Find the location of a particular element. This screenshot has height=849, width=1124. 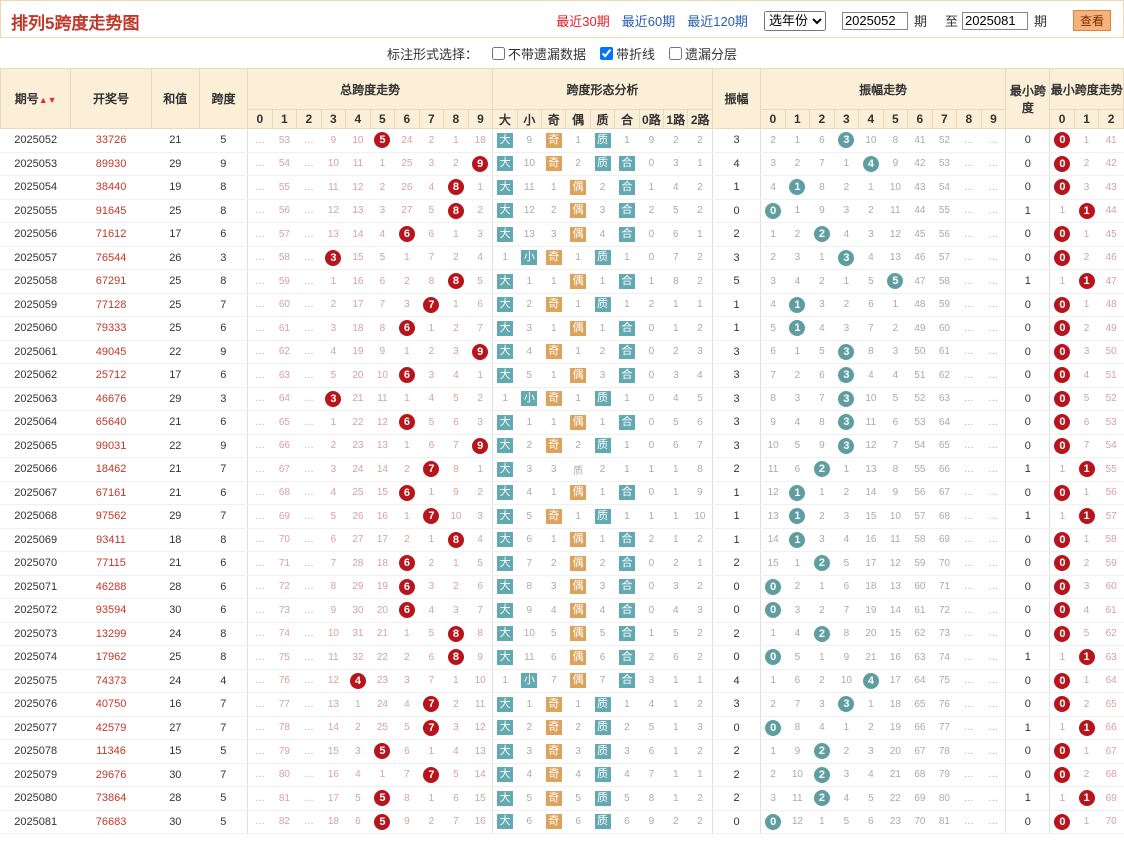

amp-miss-cell: 54 is located at coordinates (944, 187).